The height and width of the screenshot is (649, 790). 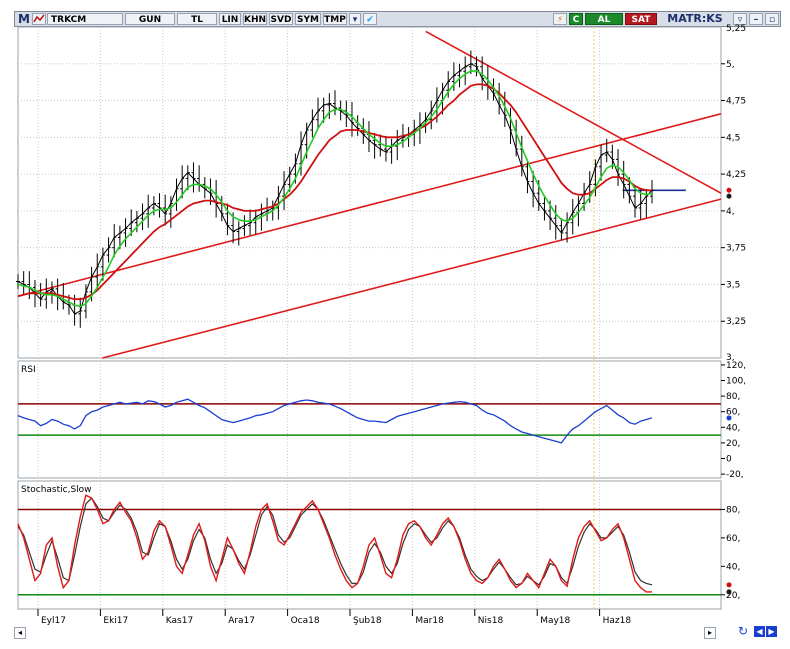 What do you see at coordinates (743, 631) in the screenshot?
I see `refresh-icon: ↻` at bounding box center [743, 631].